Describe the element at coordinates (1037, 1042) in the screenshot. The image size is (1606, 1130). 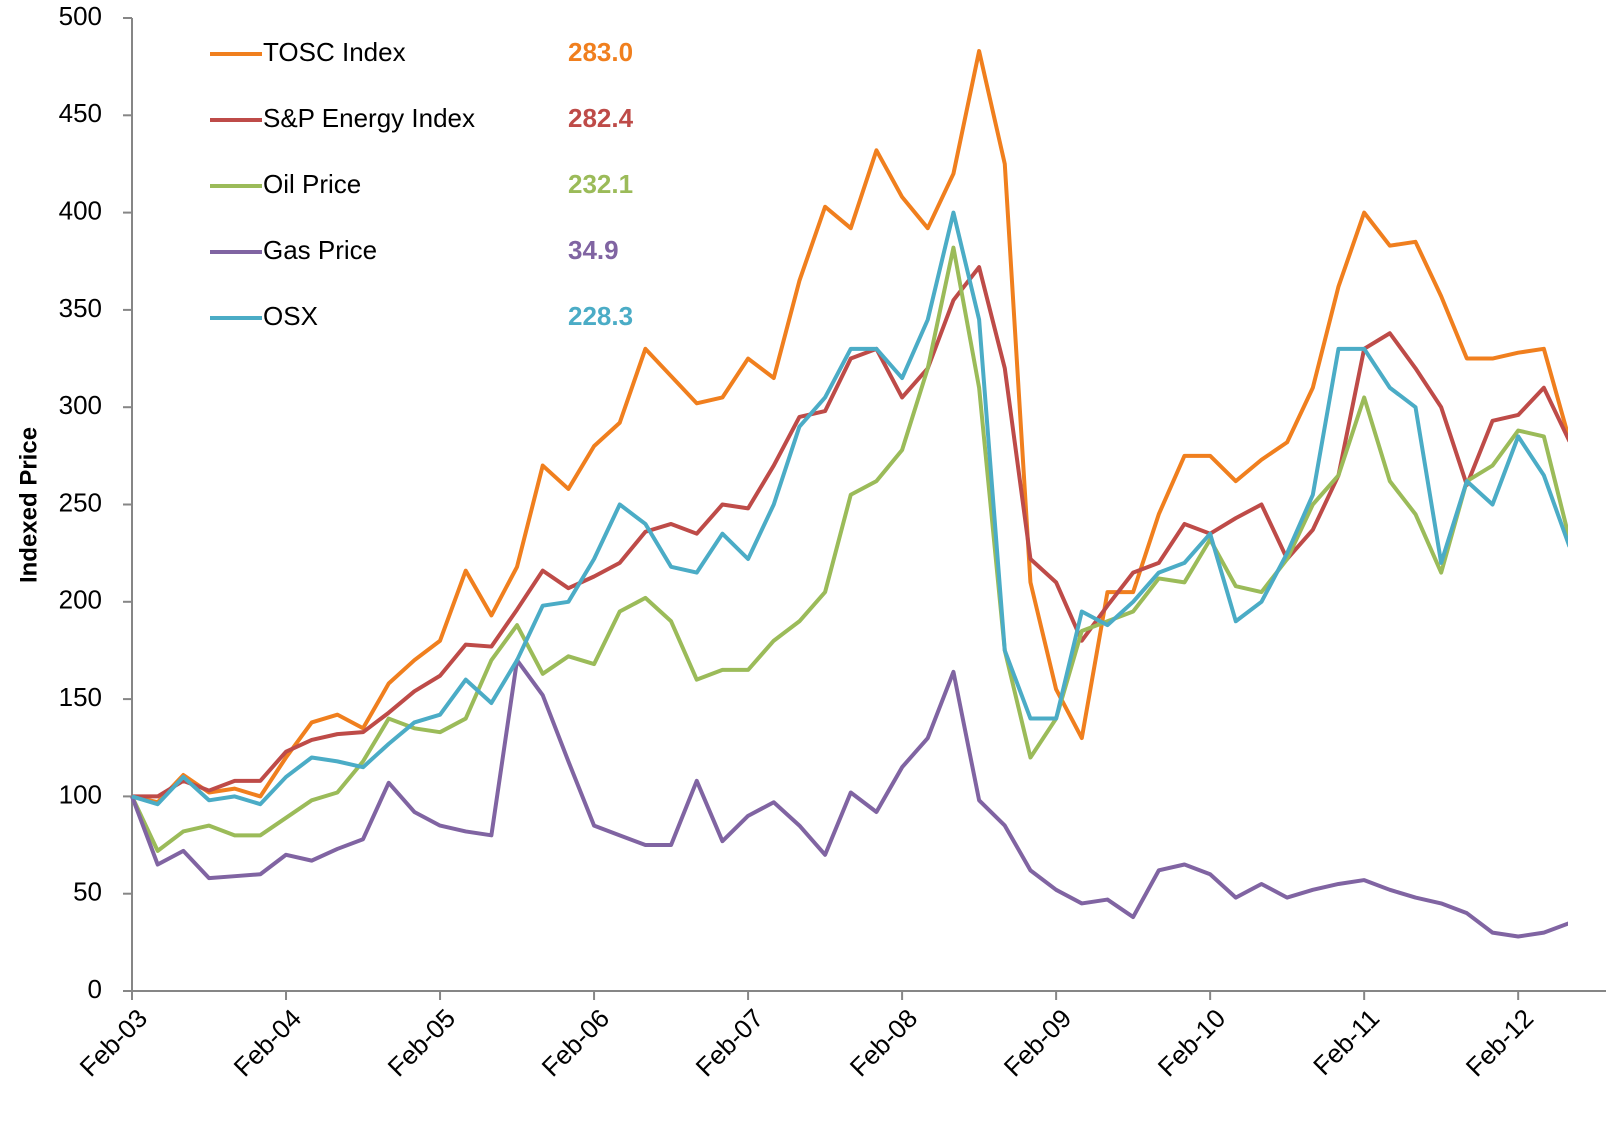
I see `x-tick-label: Feb-09` at that location.